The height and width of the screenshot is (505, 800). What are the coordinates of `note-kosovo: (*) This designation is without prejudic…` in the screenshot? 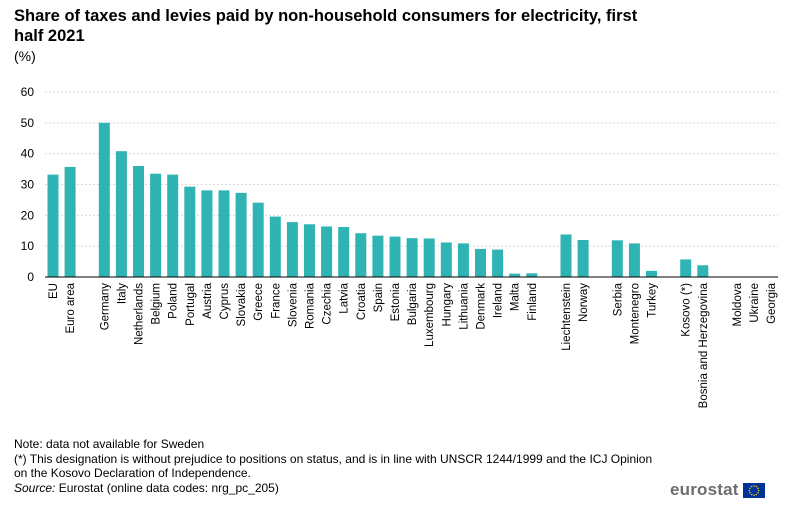 It's located at (333, 466).